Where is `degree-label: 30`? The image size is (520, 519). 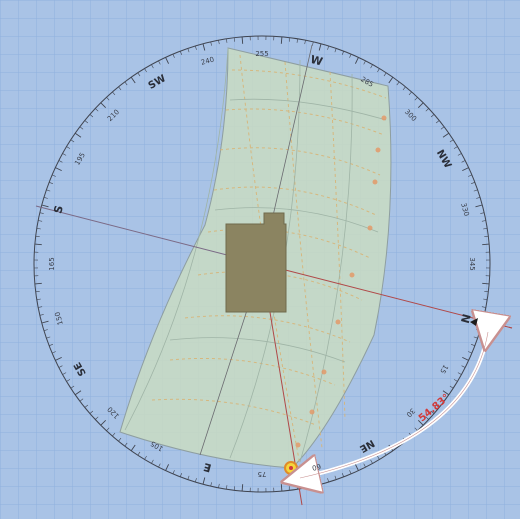
degree-label: 30 is located at coordinates (411, 413).